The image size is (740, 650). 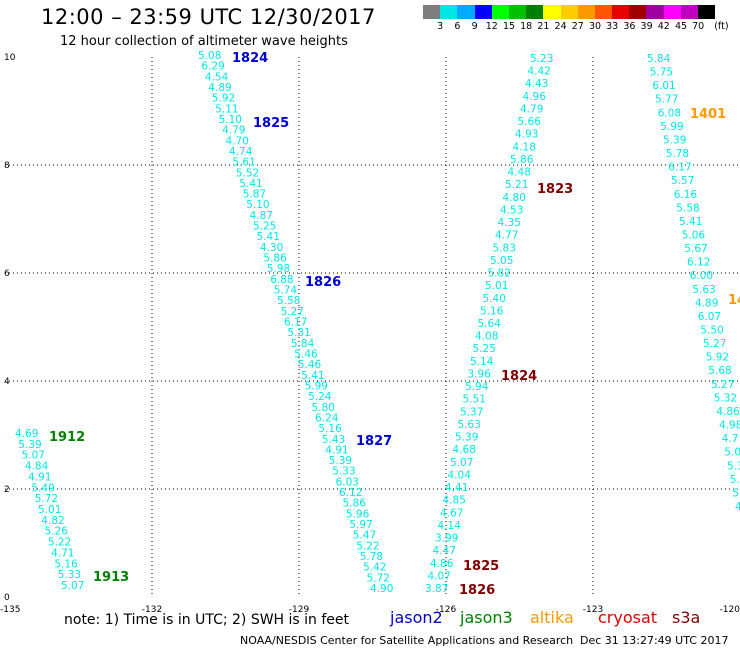 I want to click on orbit-number-label: 1401, so click(x=708, y=114).